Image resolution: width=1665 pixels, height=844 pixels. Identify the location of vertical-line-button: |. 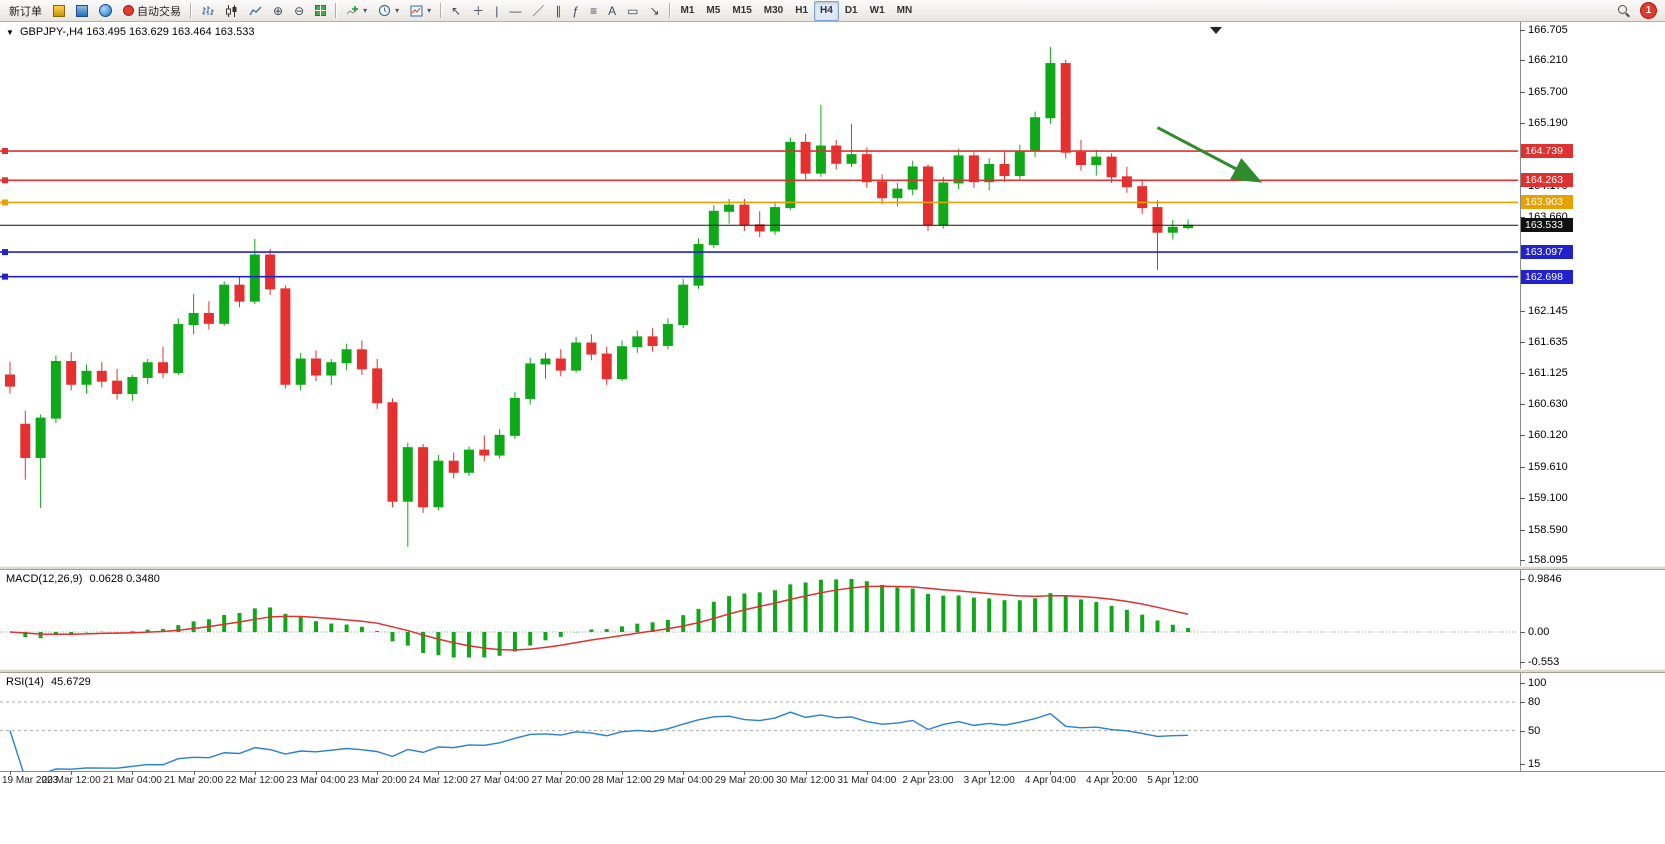
(496, 11).